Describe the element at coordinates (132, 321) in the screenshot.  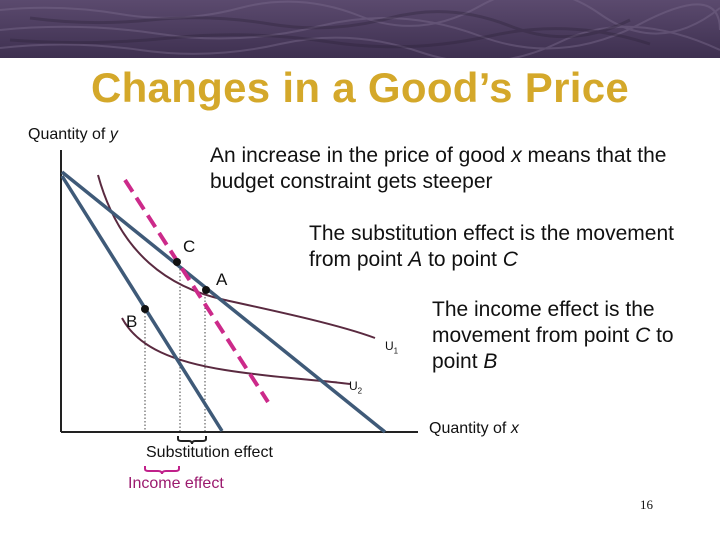
I see `point-b-label: B` at that location.